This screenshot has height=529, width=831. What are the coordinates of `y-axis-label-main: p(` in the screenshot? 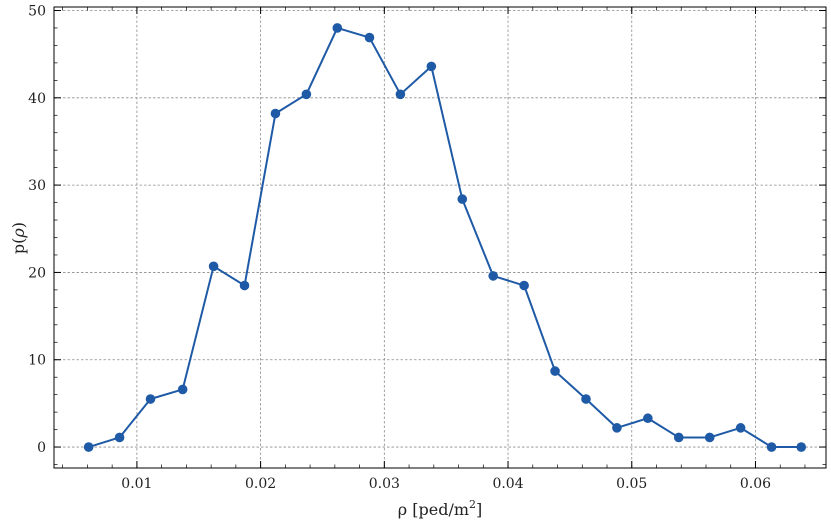 It's located at (18, 246).